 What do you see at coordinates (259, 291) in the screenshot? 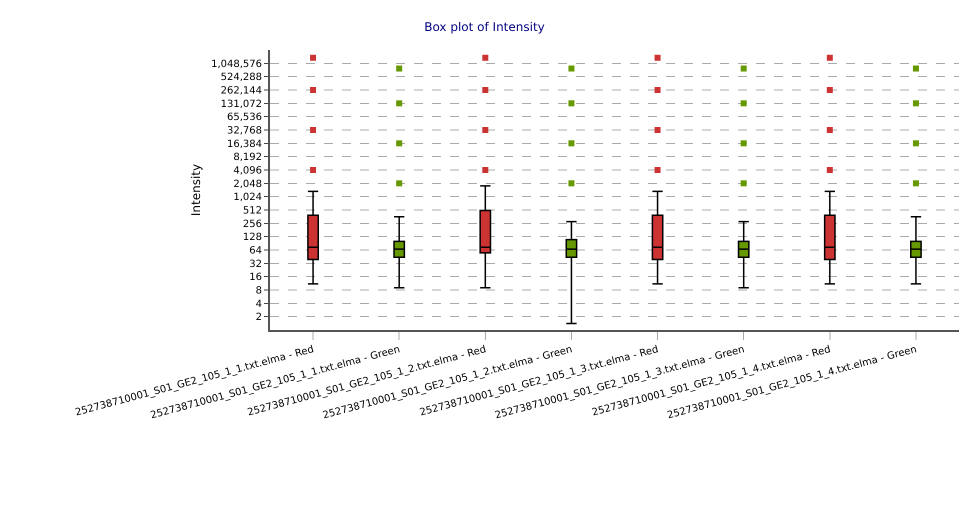
I see `y-tick-label: 8` at bounding box center [259, 291].